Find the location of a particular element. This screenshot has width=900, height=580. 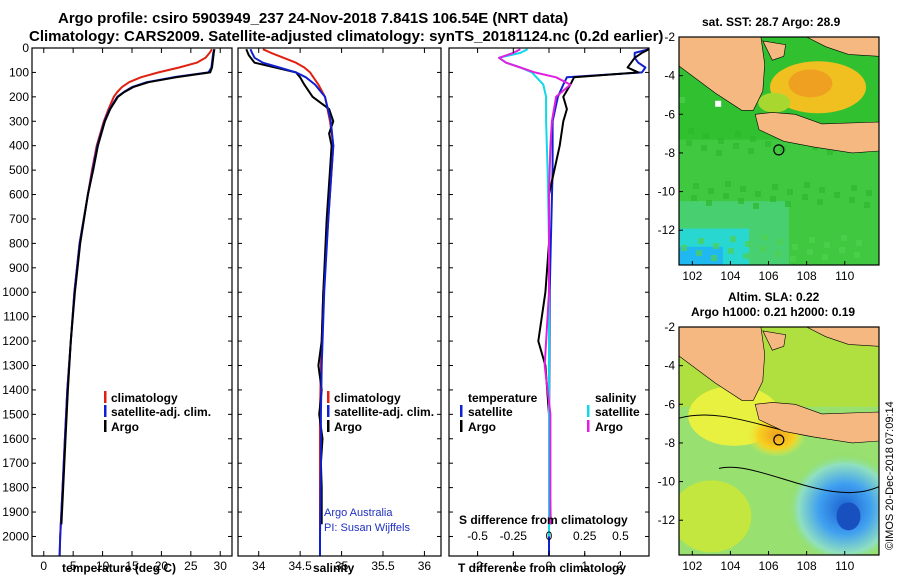

t-difference-xlabel: T difference from climatology is located at coordinates (542, 568).